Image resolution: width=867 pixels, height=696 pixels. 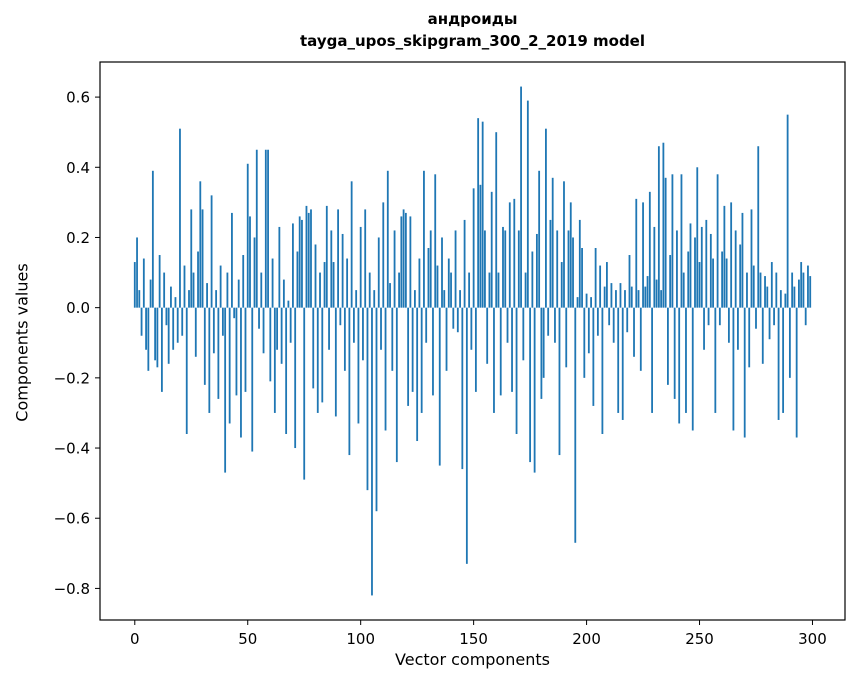 I want to click on x-tick-label: 300, so click(x=812, y=639).